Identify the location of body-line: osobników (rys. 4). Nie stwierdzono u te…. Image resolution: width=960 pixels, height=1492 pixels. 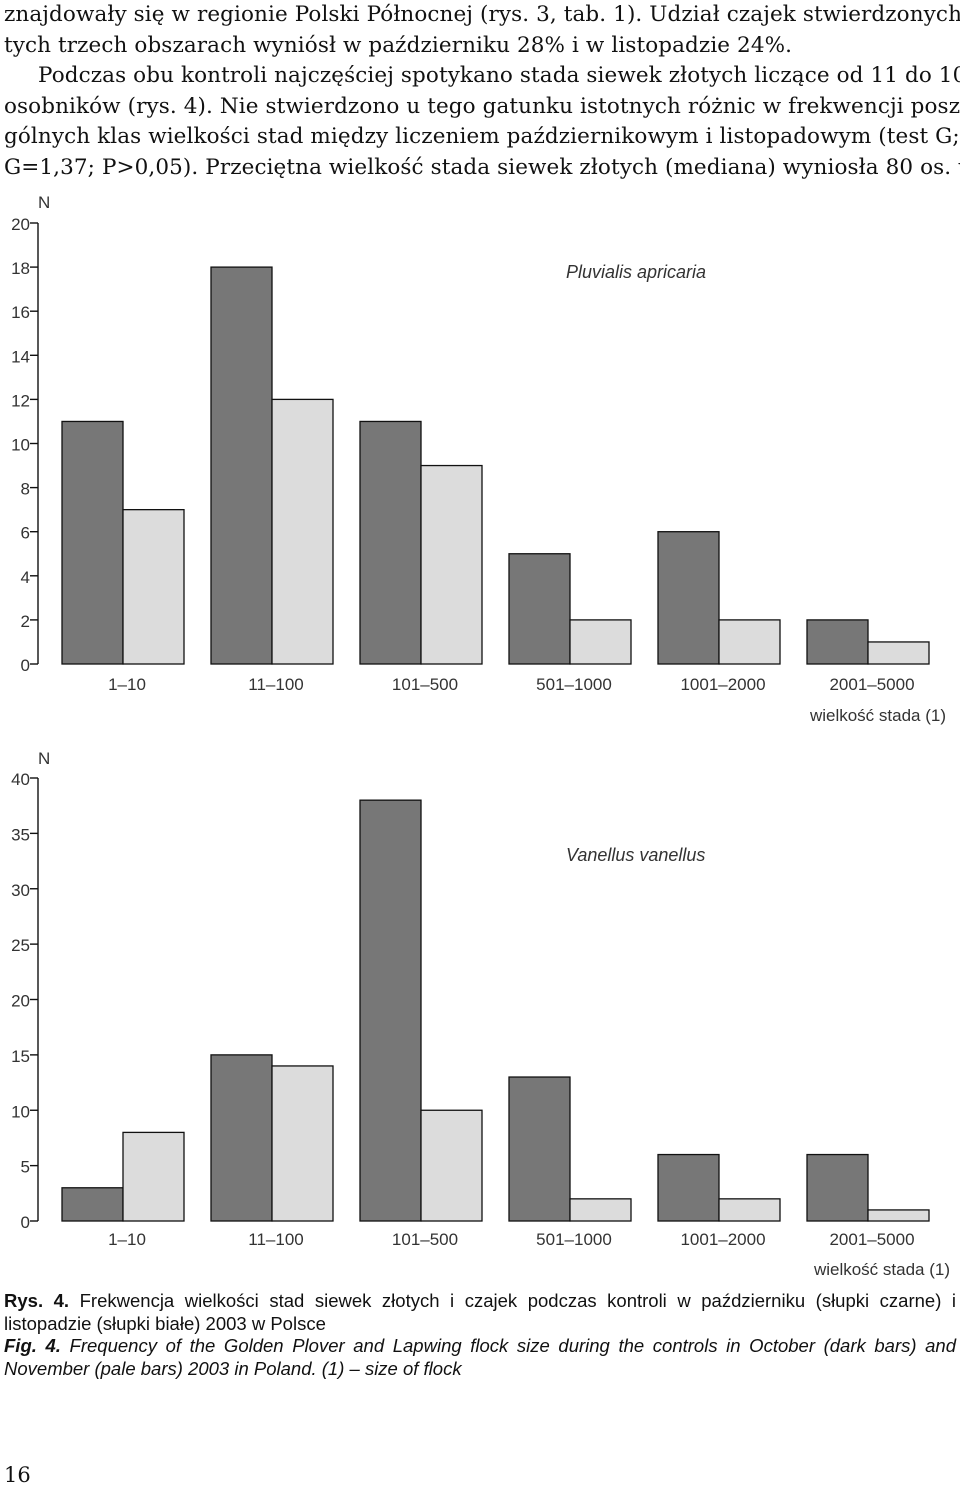
(482, 106).